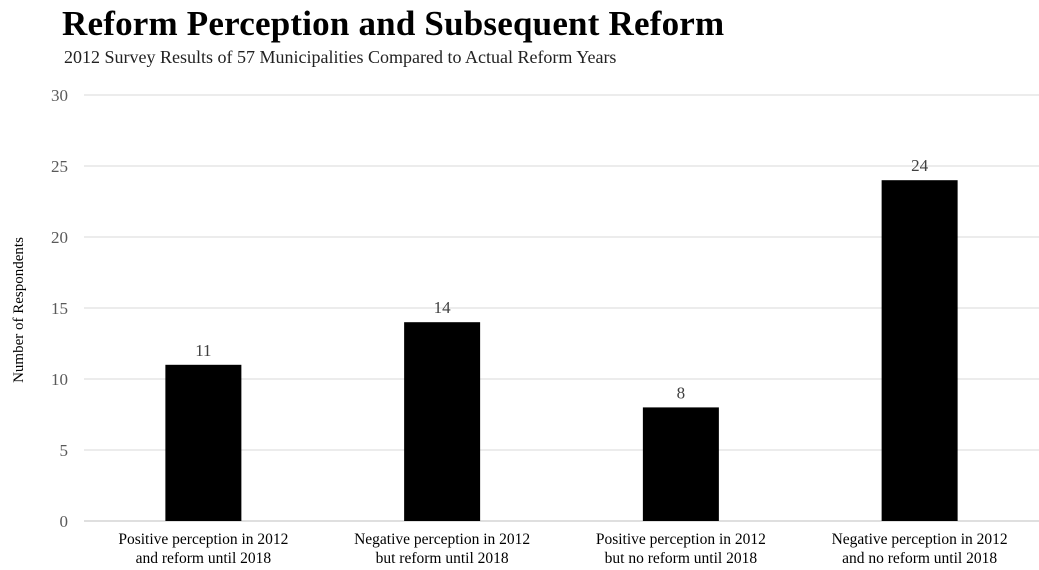 The height and width of the screenshot is (570, 1039). Describe the element at coordinates (393, 23) in the screenshot. I see `chart-title: Reform Perception and Subsequent Reform` at that location.